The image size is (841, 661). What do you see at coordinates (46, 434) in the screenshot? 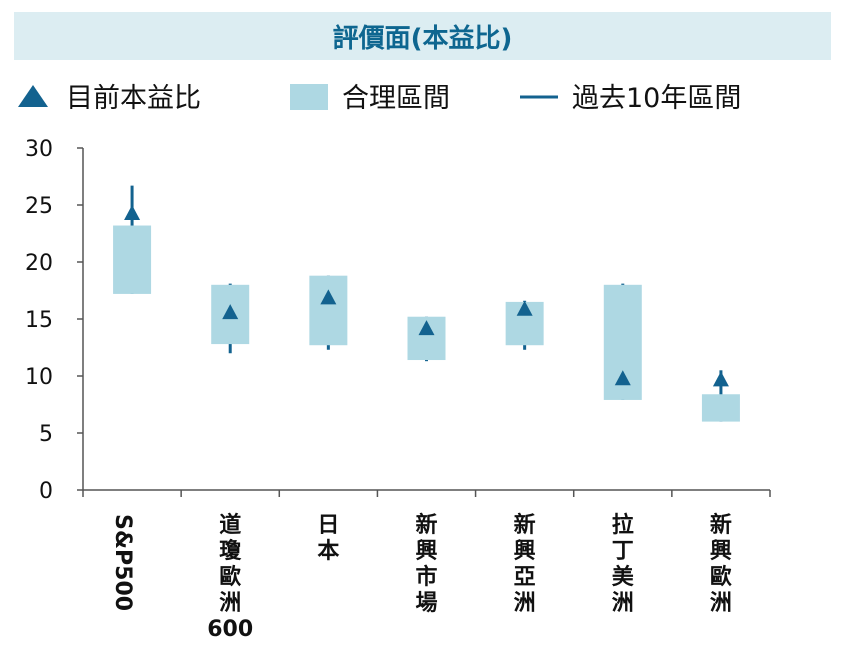
I see `y-tick-label: 5` at bounding box center [46, 434].